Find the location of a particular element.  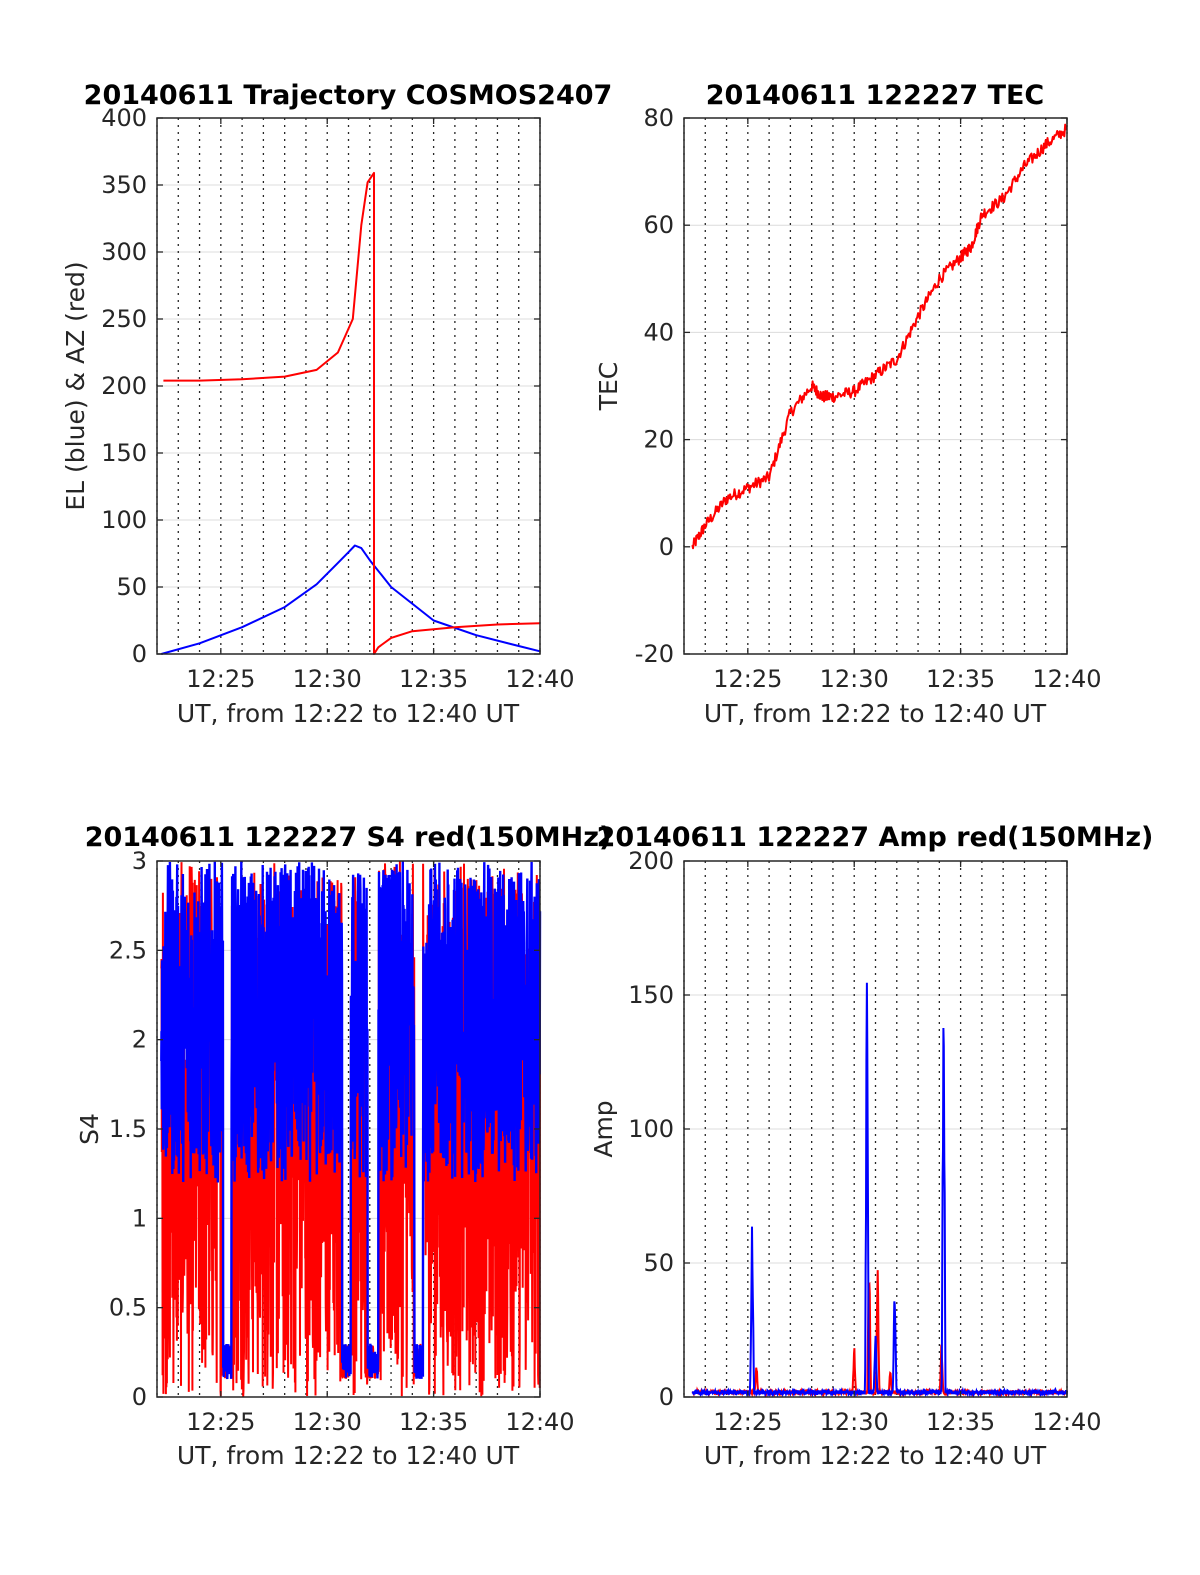

trajectory-ytick-label: 350 is located at coordinates (124, 185).